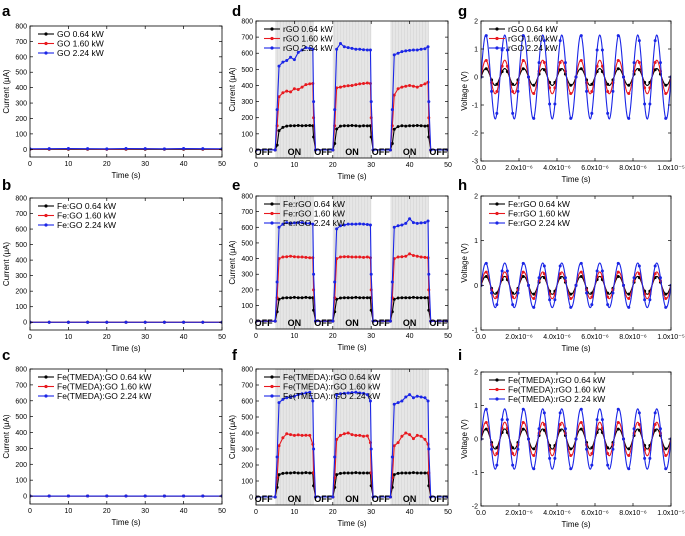 The image size is (685, 536). I want to click on legend-entry: Fe(TMEDA):rGO 1.60 kW, so click(556, 390).